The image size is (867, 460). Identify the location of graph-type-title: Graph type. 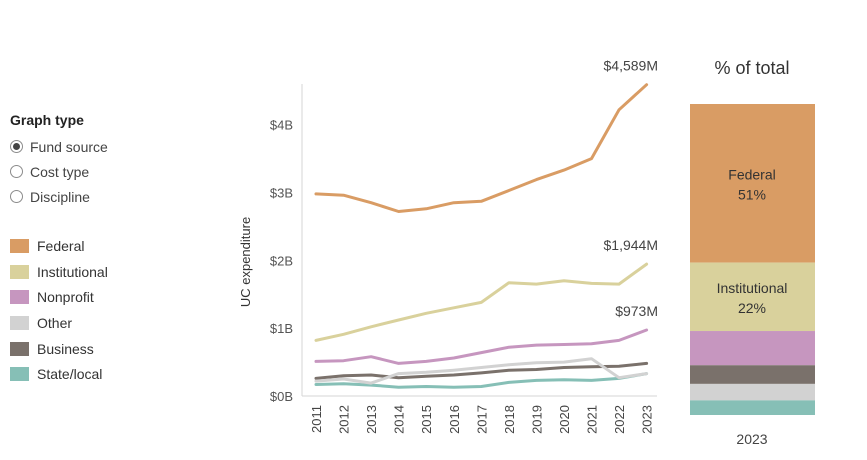
(47, 120).